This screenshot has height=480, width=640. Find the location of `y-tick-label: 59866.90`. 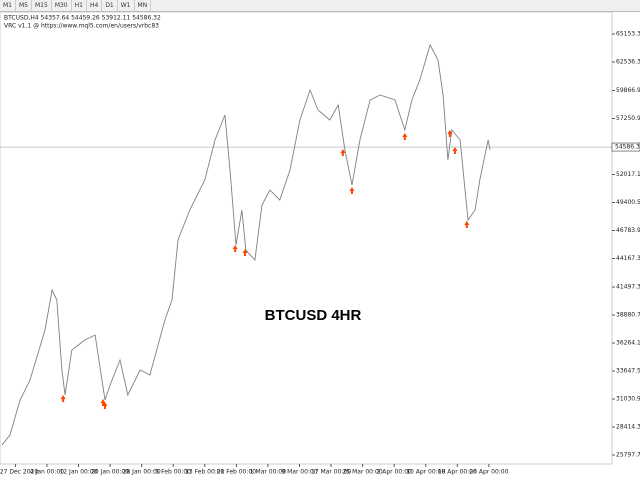

y-tick-label: 59866.90 is located at coordinates (628, 90).